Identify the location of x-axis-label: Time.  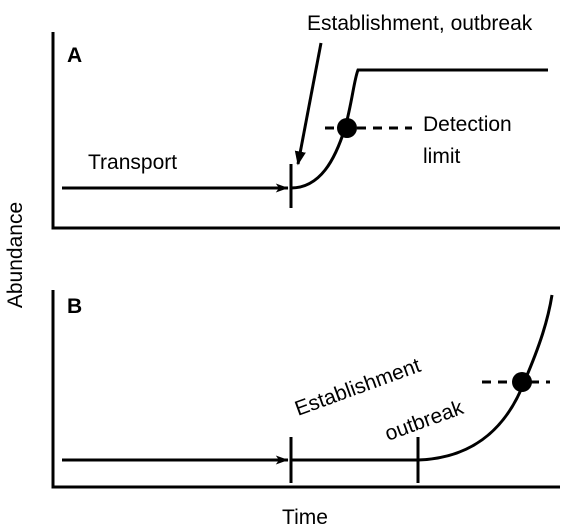
(305, 517).